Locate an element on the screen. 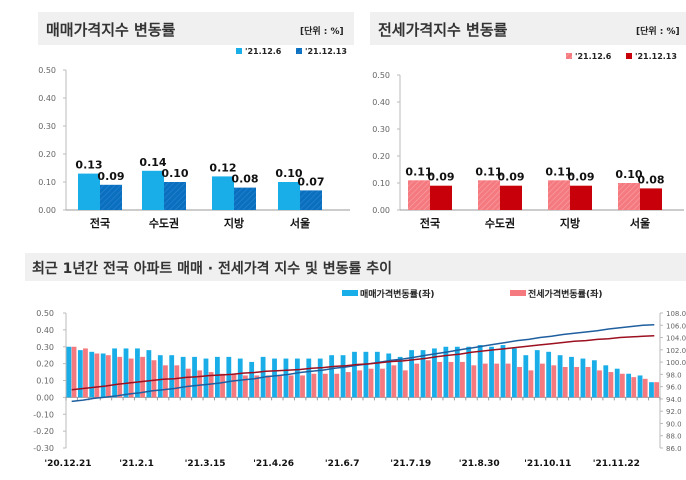 This screenshot has height=480, width=686. jeonse-chart-unit: [단위 : %] is located at coordinates (658, 32).